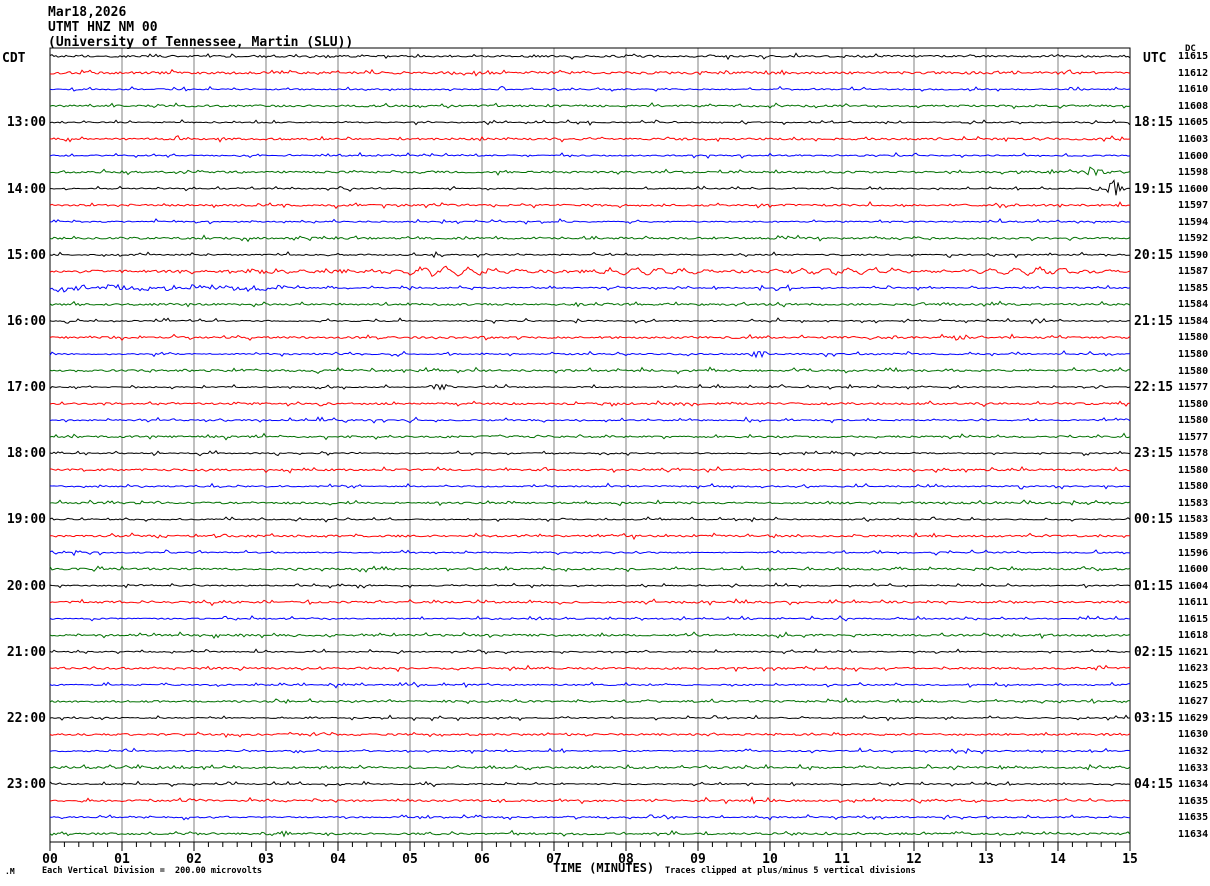 The height and width of the screenshot is (886, 1210). What do you see at coordinates (1058, 859) in the screenshot?
I see `x-tick-label: 14` at bounding box center [1058, 859].